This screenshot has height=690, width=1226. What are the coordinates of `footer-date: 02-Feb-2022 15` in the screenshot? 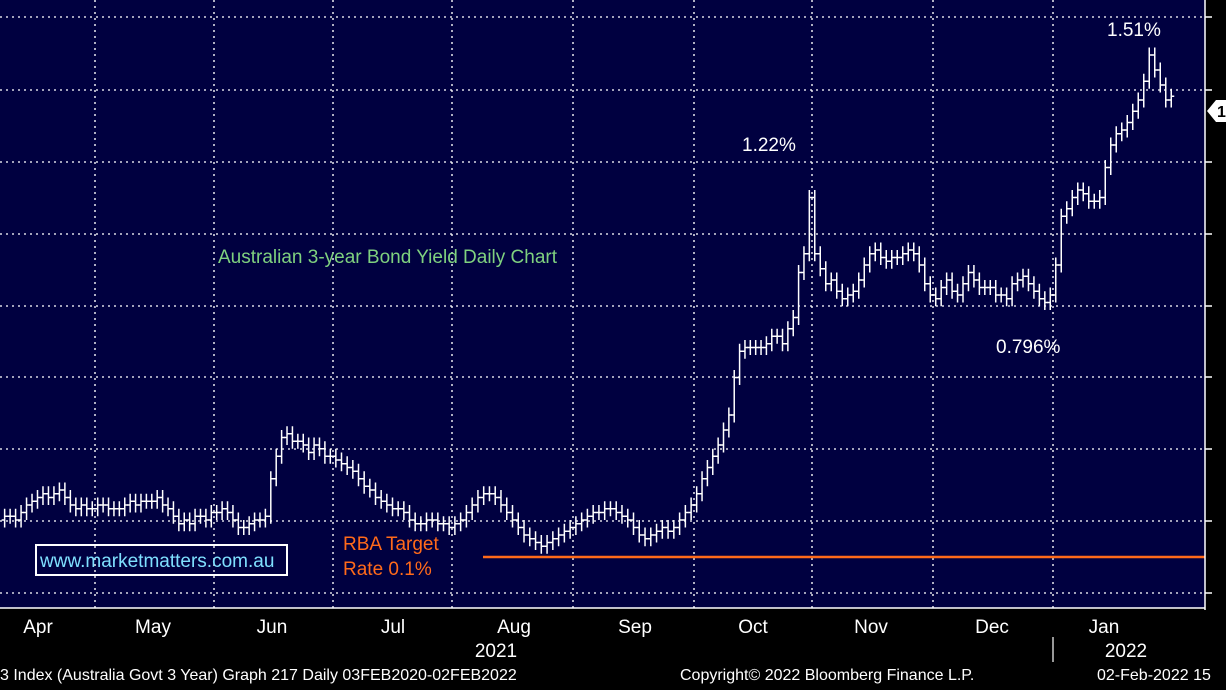 It's located at (1154, 675).